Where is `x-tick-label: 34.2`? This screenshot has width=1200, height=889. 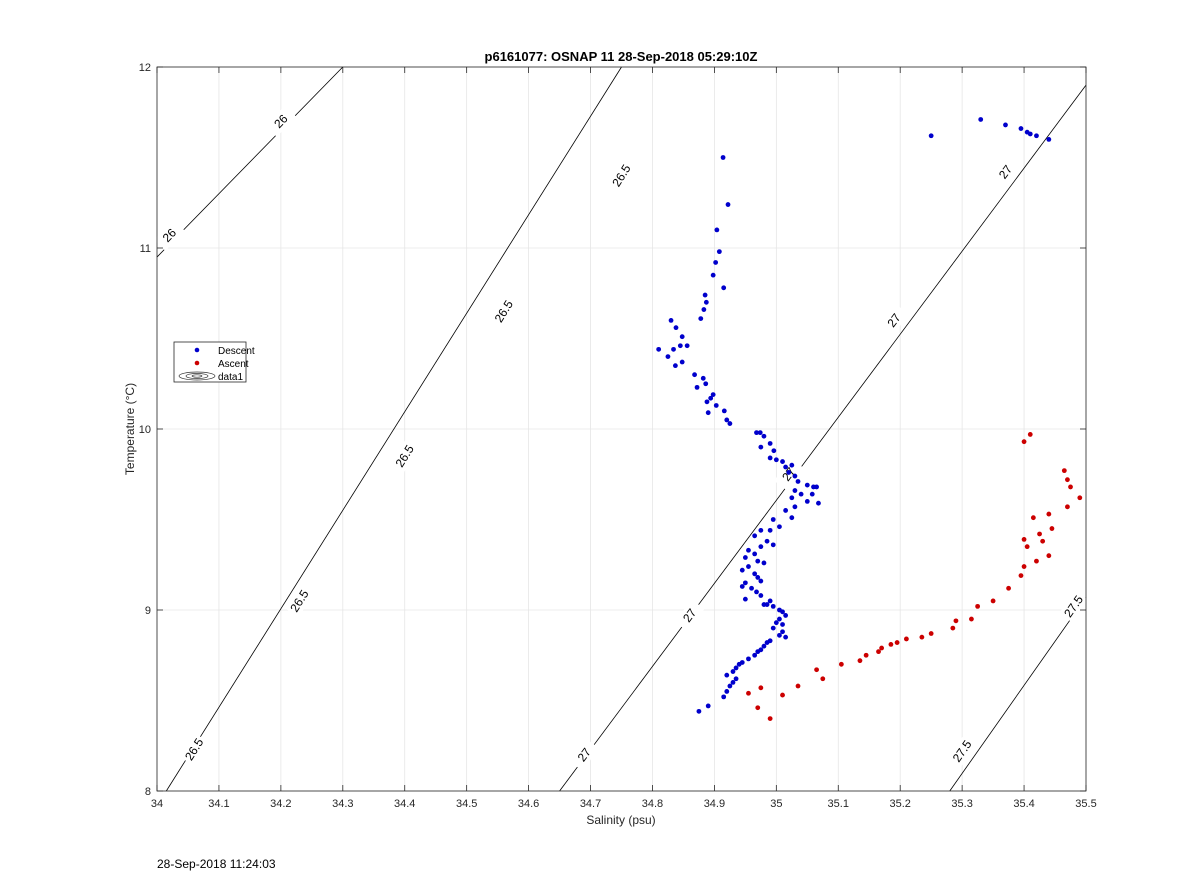
x-tick-label: 34.2 is located at coordinates (280, 804).